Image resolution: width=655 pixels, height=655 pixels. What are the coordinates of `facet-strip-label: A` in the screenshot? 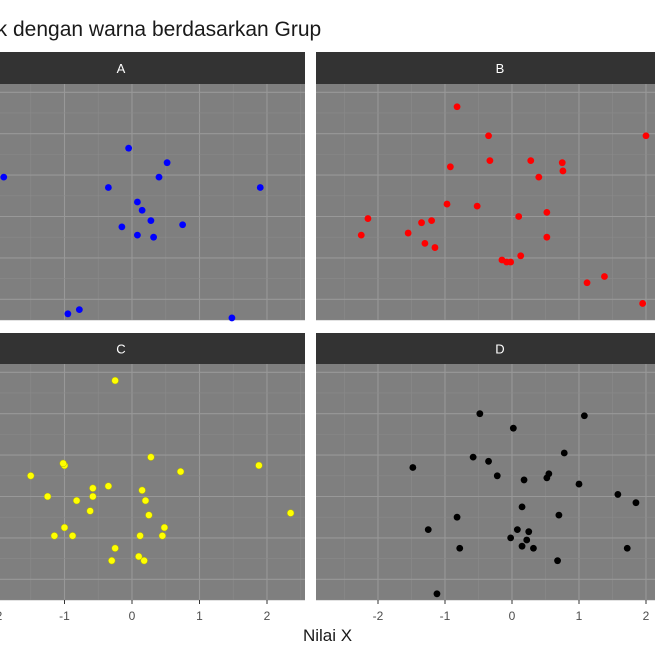 It's located at (121, 68).